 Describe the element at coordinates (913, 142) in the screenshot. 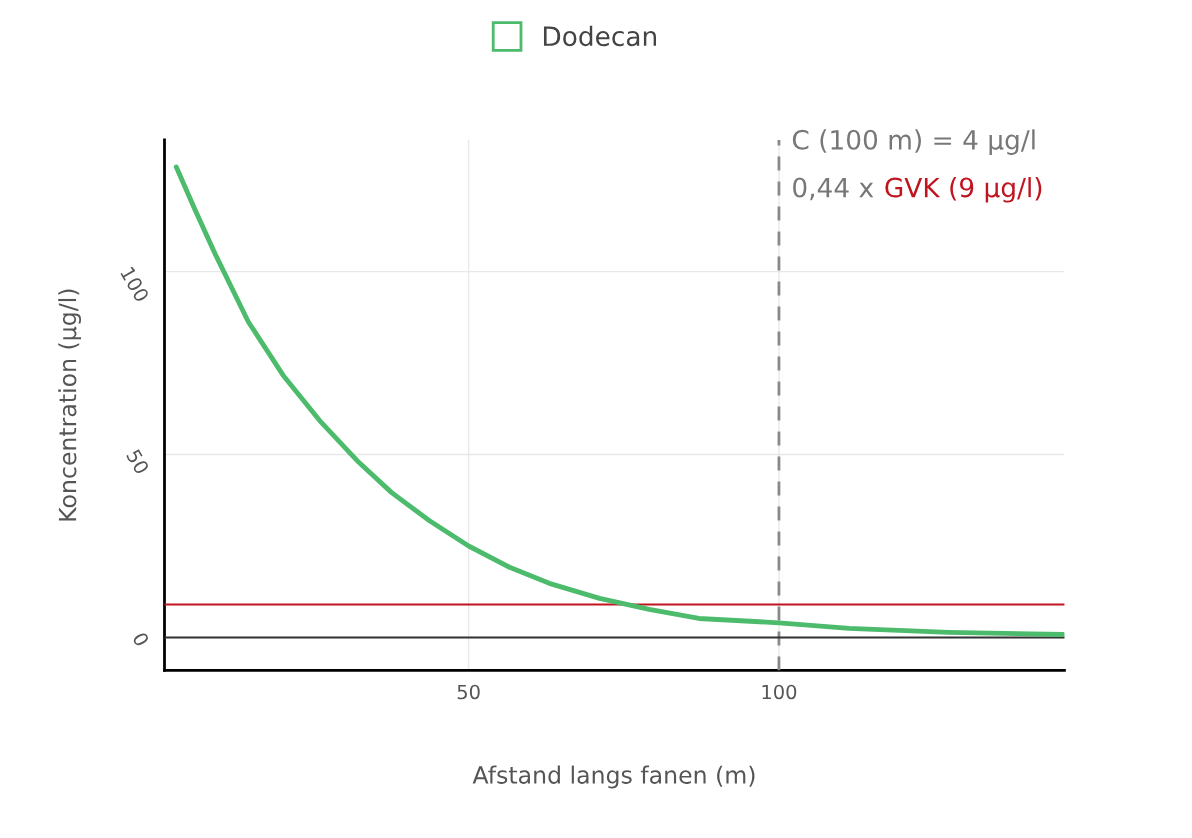

I see `ref-line-label: C (100 m) = 4 µg/l` at that location.